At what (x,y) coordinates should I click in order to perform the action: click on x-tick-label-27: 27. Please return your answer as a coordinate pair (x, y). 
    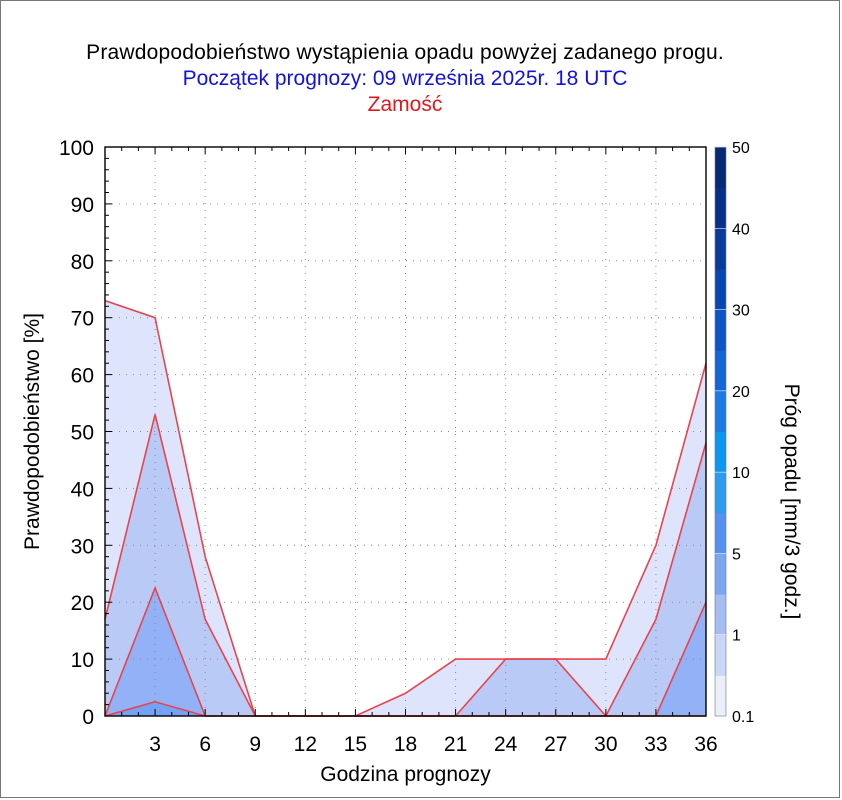
    Looking at the image, I should click on (555, 744).